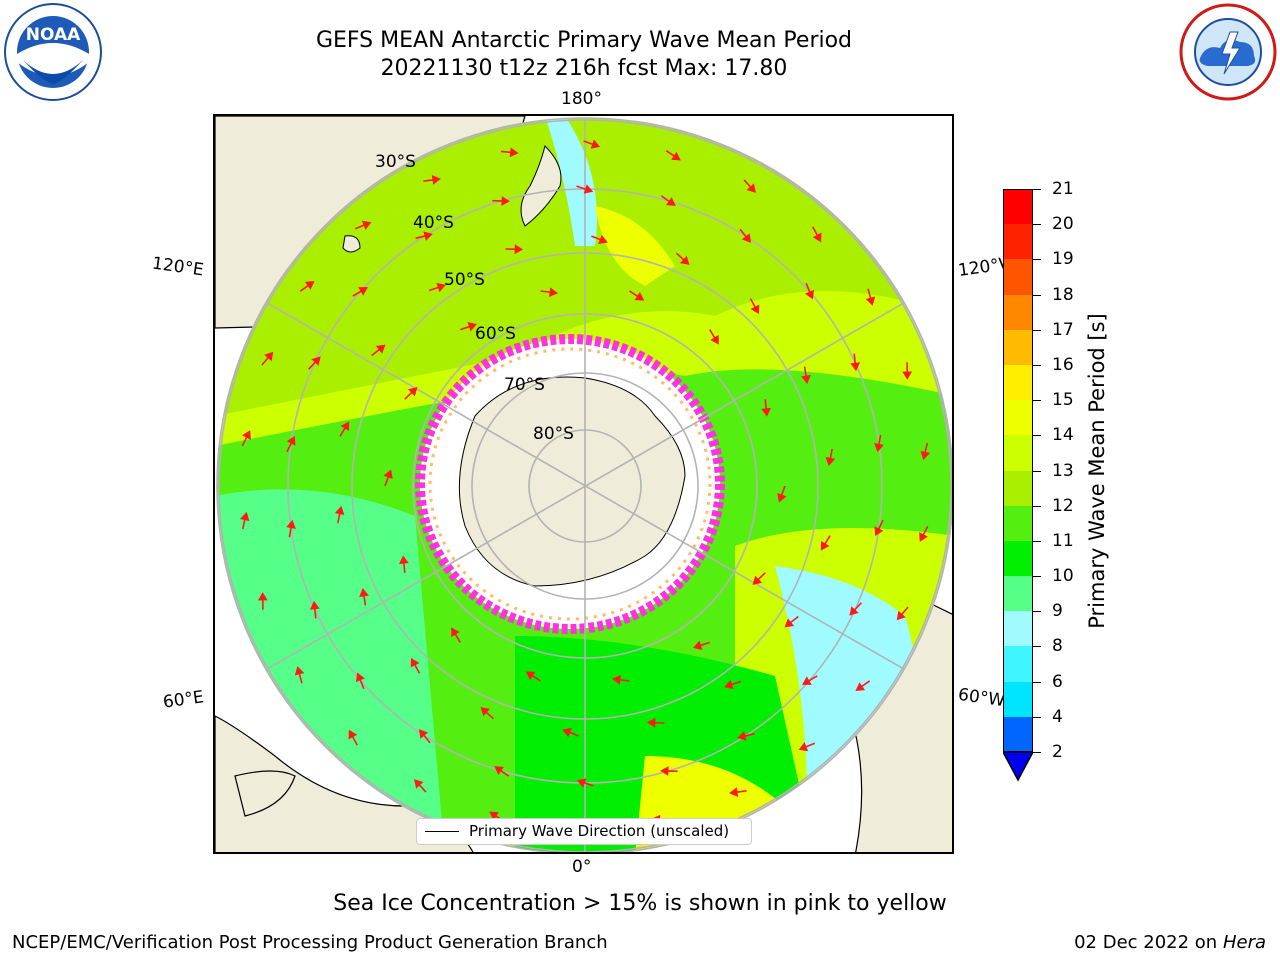 This screenshot has width=1280, height=960. I want to click on lat-label-50s: 50°S, so click(464, 280).